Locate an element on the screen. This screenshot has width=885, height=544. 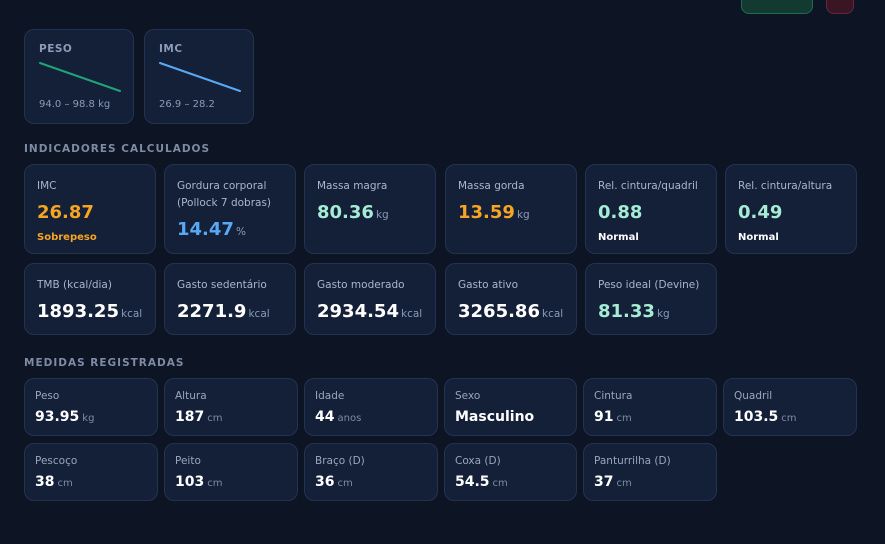
moderado-value: 2934.54 kcal is located at coordinates (369, 311).